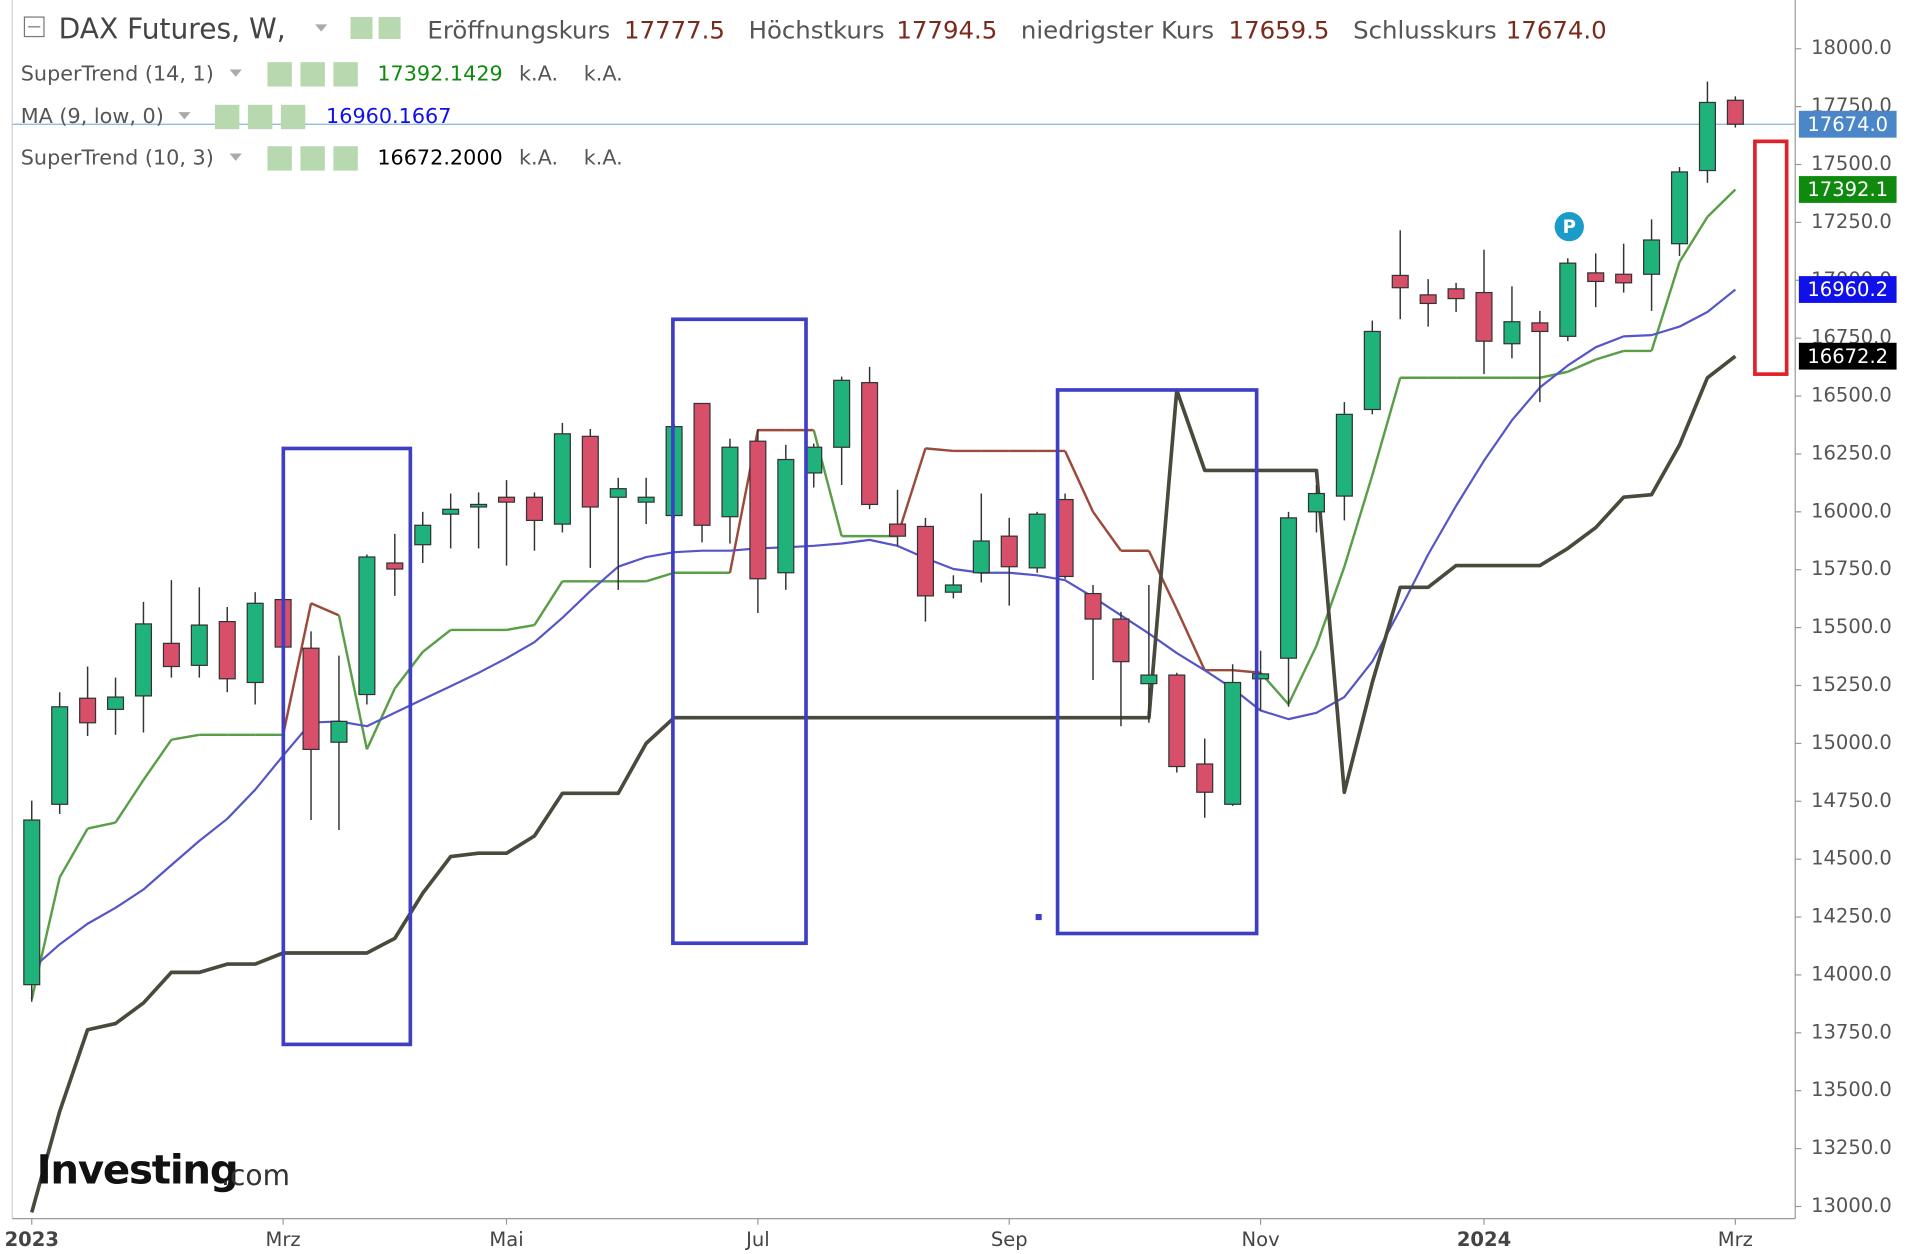 Image resolution: width=1910 pixels, height=1254 pixels. What do you see at coordinates (817, 30) in the screenshot?
I see `ohlc-label: Höchstkurs` at bounding box center [817, 30].